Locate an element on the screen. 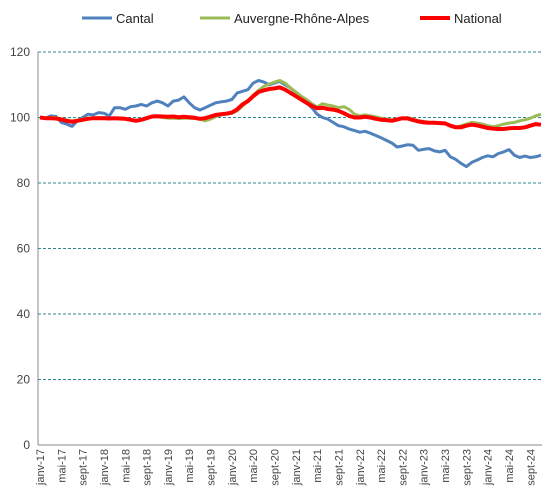 This screenshot has width=542, height=488. y-tick-label: 0 is located at coordinates (26, 445).